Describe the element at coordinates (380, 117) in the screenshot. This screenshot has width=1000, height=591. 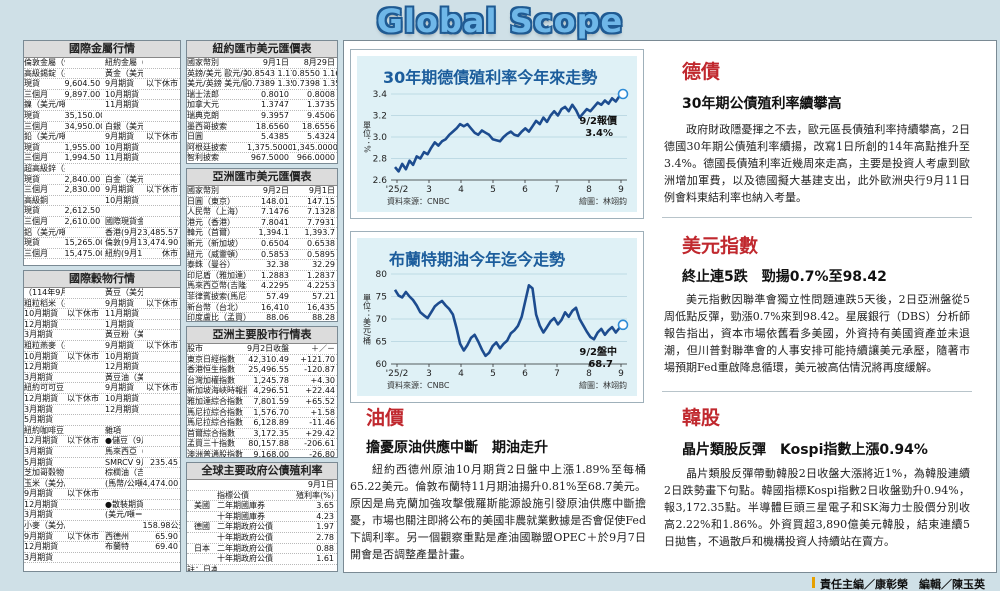
I see `y-tick-label: 3.2` at that location.